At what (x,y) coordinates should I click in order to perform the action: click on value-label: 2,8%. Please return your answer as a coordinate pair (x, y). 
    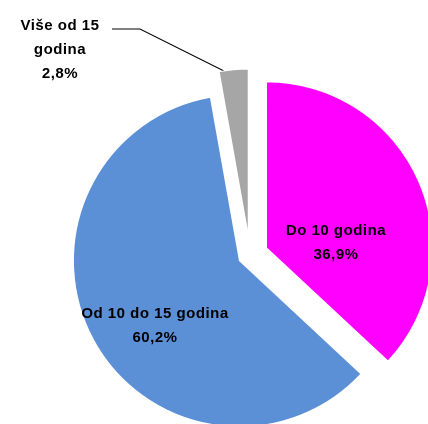
    Looking at the image, I should click on (60, 73).